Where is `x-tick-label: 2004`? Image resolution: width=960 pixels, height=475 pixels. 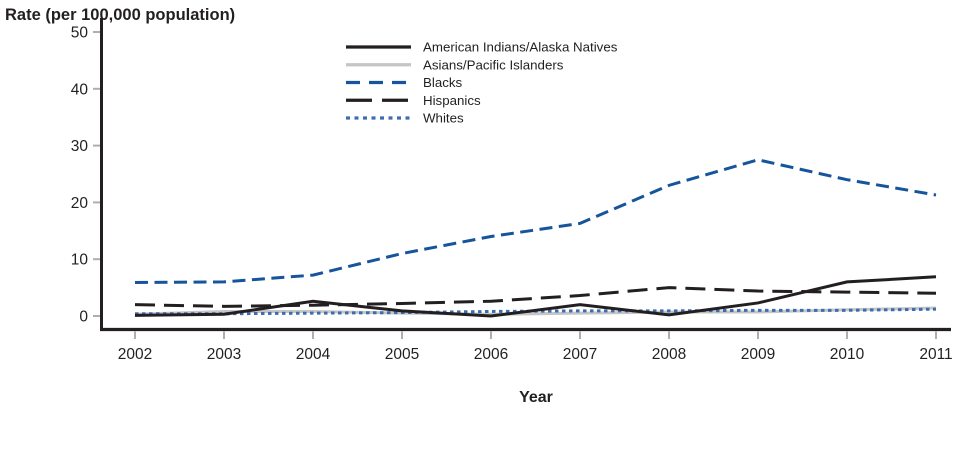 x-tick-label: 2004 is located at coordinates (313, 354).